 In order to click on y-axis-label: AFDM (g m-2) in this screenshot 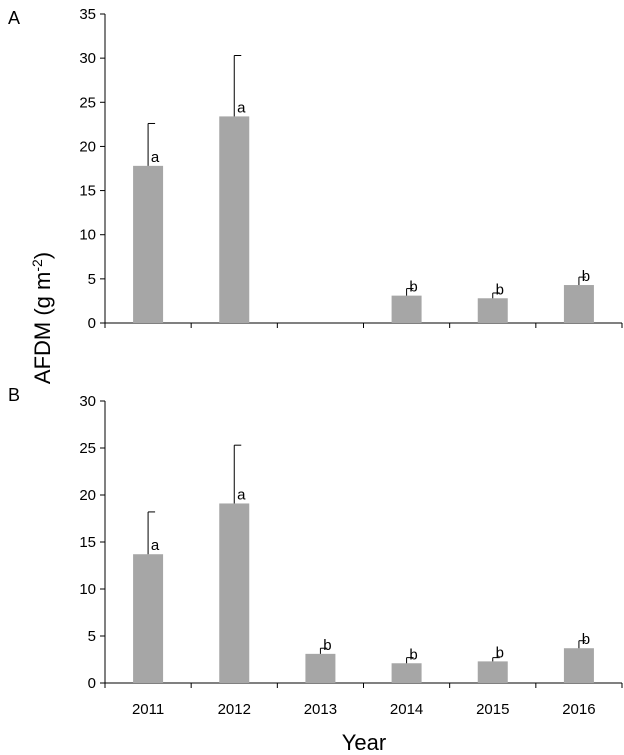, I will do `click(42, 318)`.